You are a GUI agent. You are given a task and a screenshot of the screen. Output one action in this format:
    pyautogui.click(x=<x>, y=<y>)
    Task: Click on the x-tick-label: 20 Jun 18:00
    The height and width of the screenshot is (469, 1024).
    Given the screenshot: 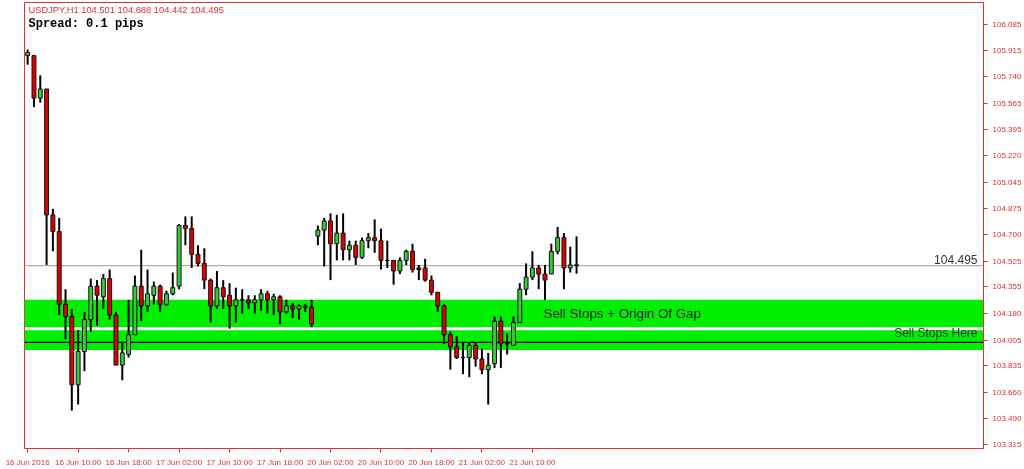 What is the action you would take?
    pyautogui.click(x=432, y=462)
    